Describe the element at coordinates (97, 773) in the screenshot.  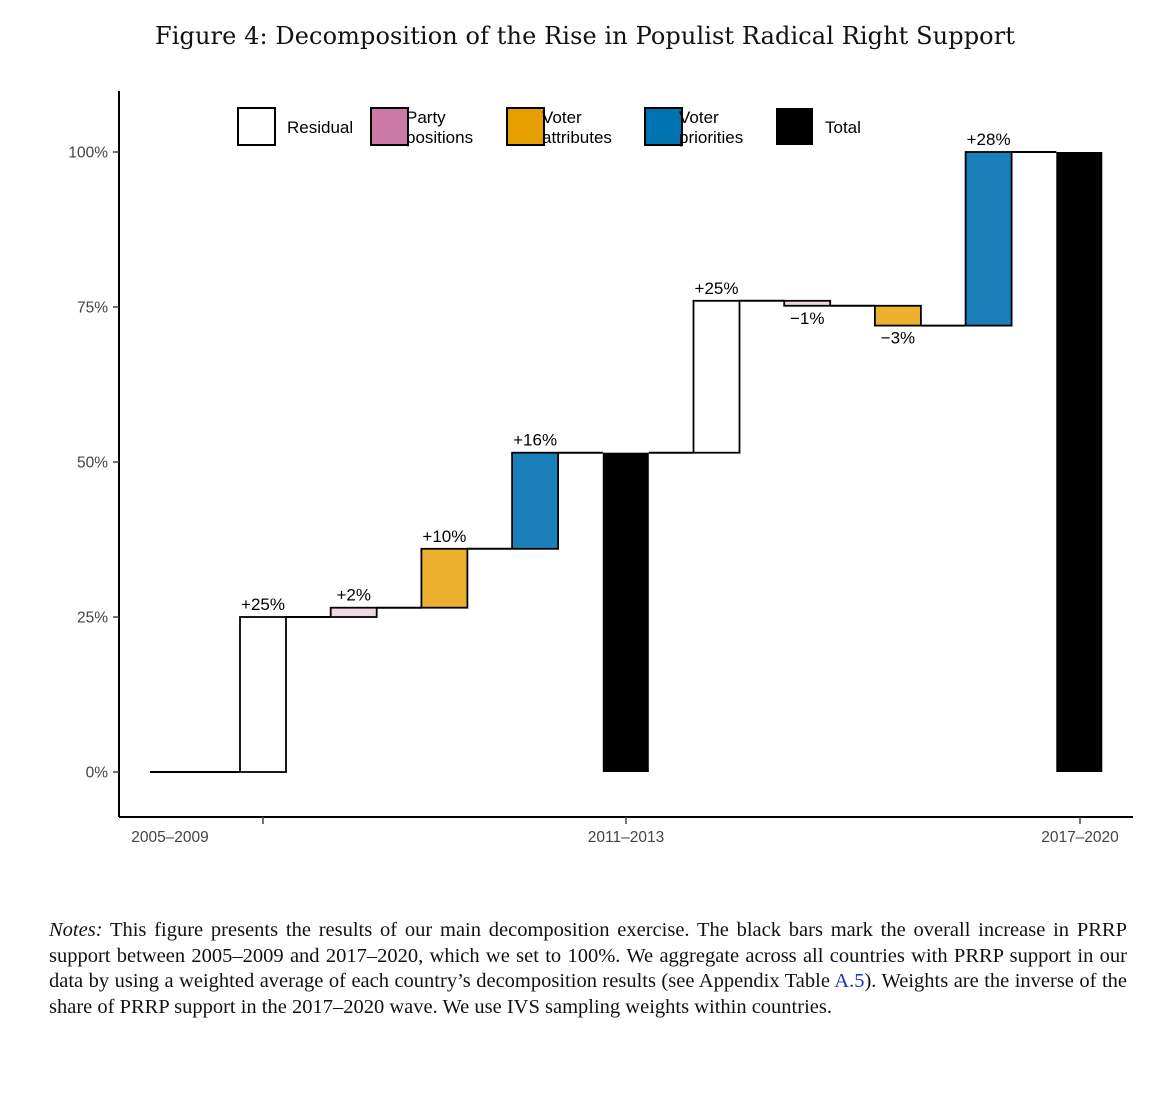
I see `y-tick-label: 0%` at that location.